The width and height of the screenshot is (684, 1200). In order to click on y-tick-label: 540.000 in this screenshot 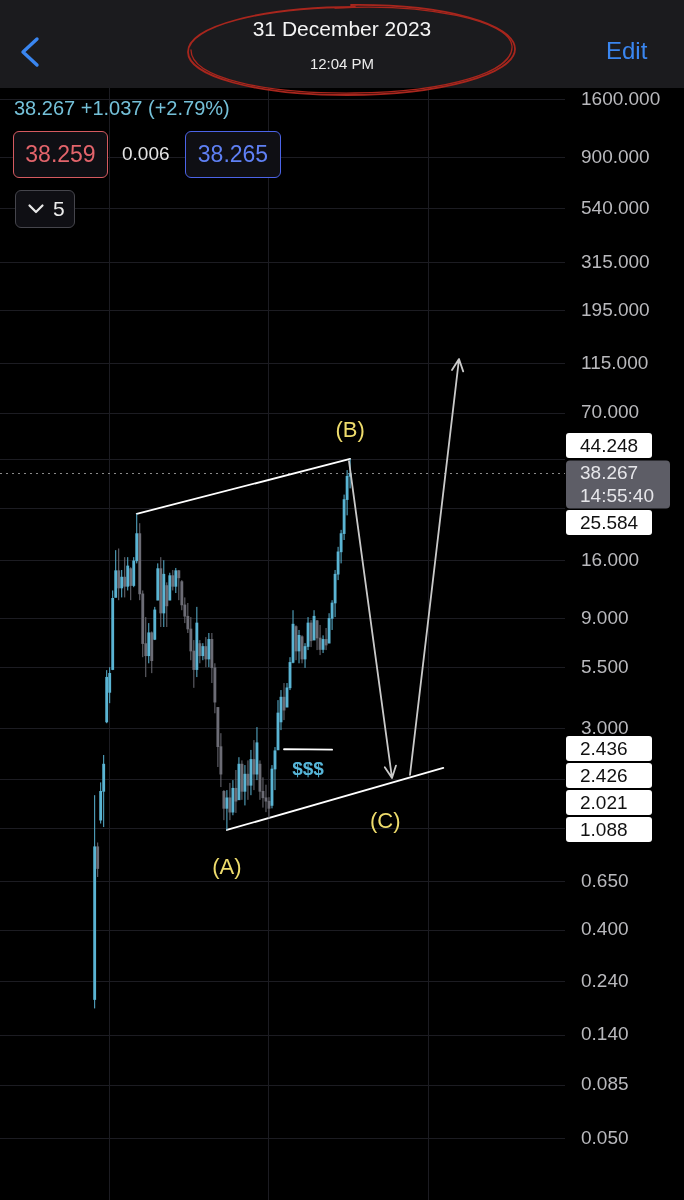, I will do `click(615, 207)`.